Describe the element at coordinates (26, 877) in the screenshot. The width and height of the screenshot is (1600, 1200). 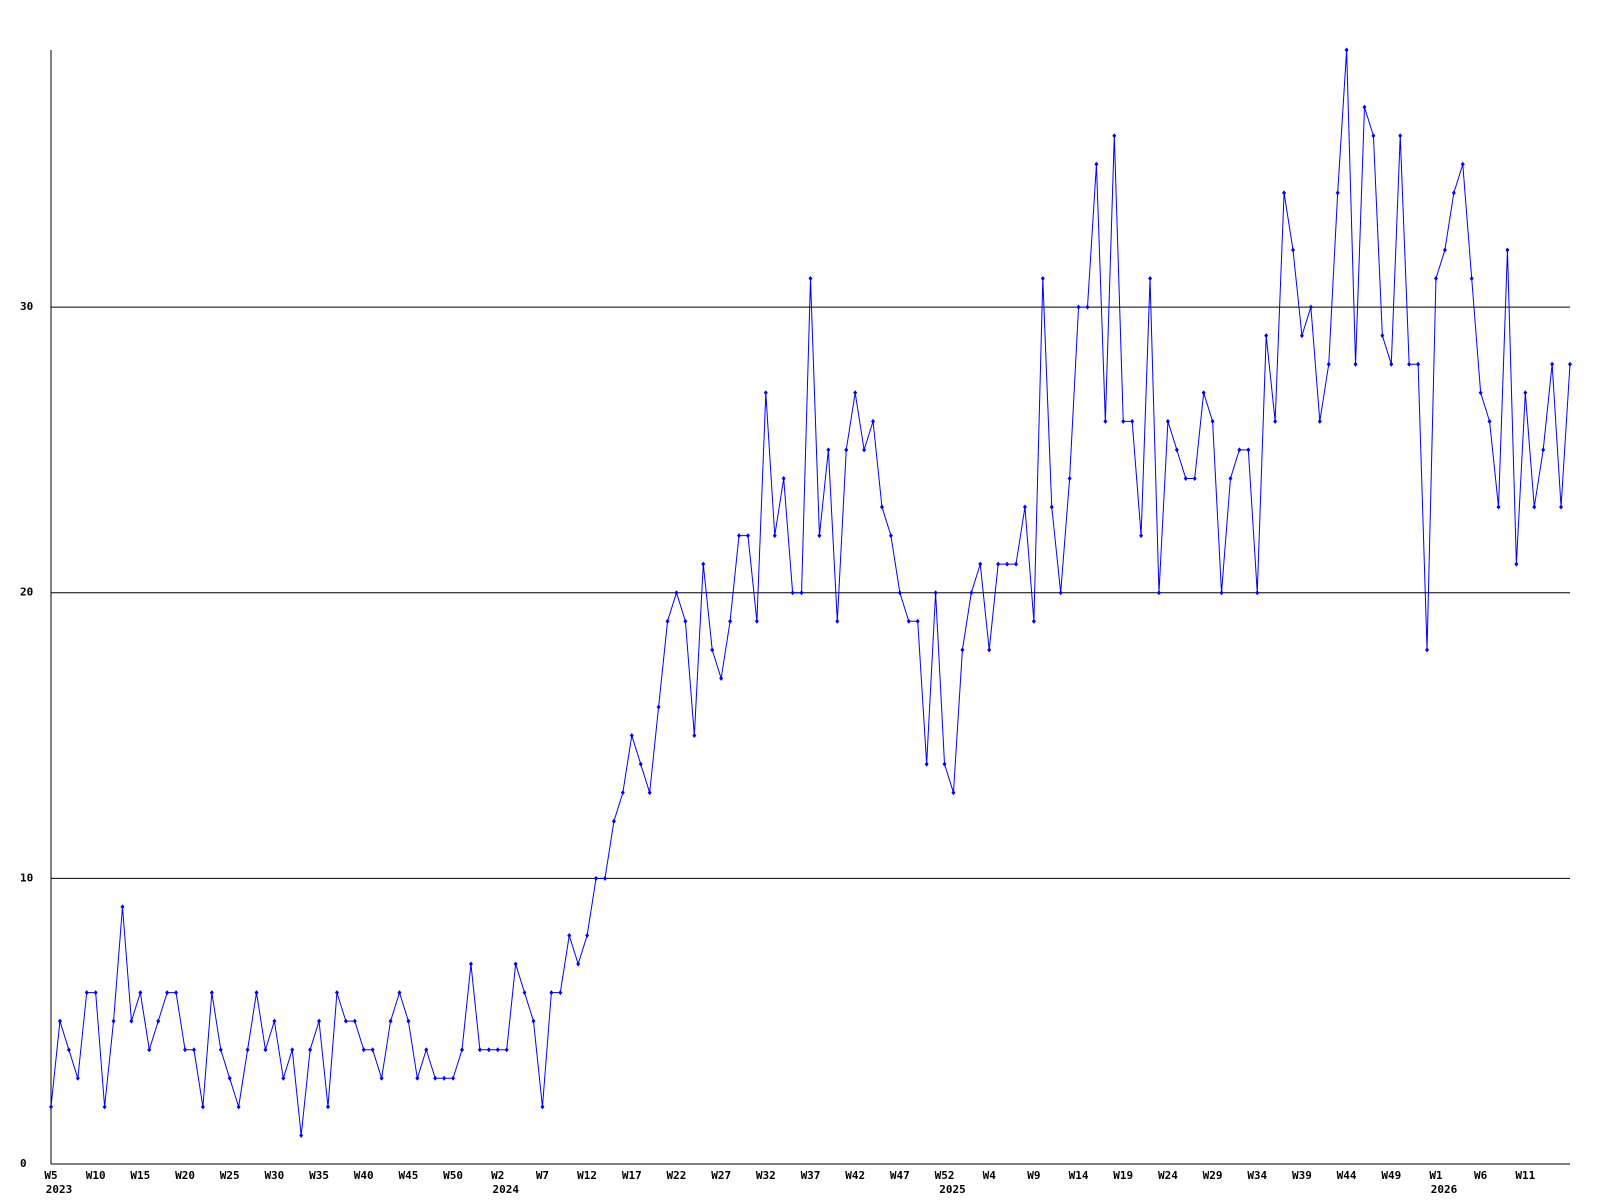
I see `y-tick-label: 10` at that location.